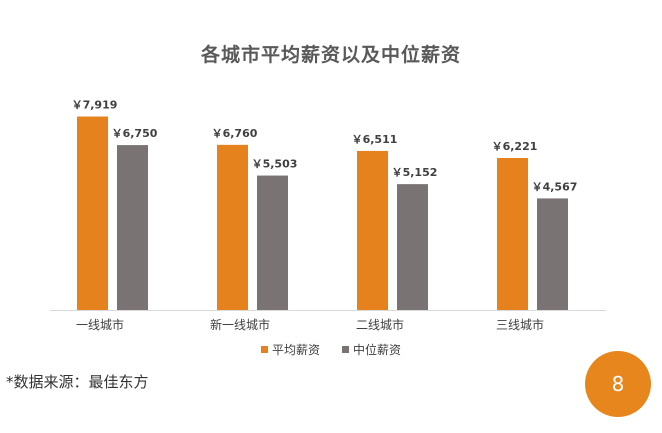  Describe the element at coordinates (275, 164) in the screenshot. I see `data-label-median-1: ￥5,503` at that location.